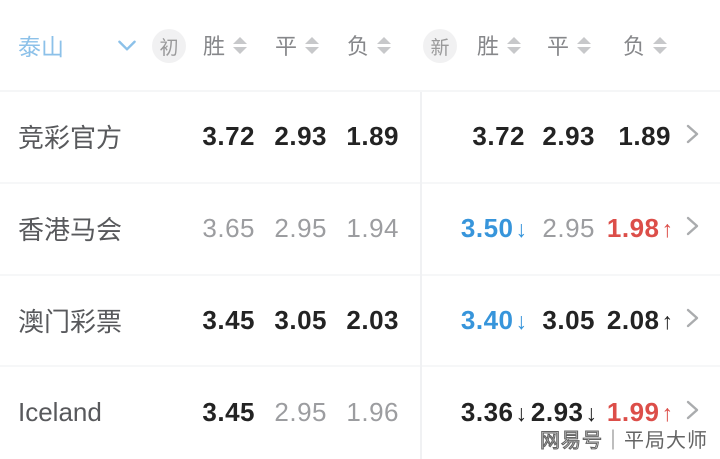 The width and height of the screenshot is (720, 459). What do you see at coordinates (41, 47) in the screenshot?
I see `team-name: 泰山` at bounding box center [41, 47].